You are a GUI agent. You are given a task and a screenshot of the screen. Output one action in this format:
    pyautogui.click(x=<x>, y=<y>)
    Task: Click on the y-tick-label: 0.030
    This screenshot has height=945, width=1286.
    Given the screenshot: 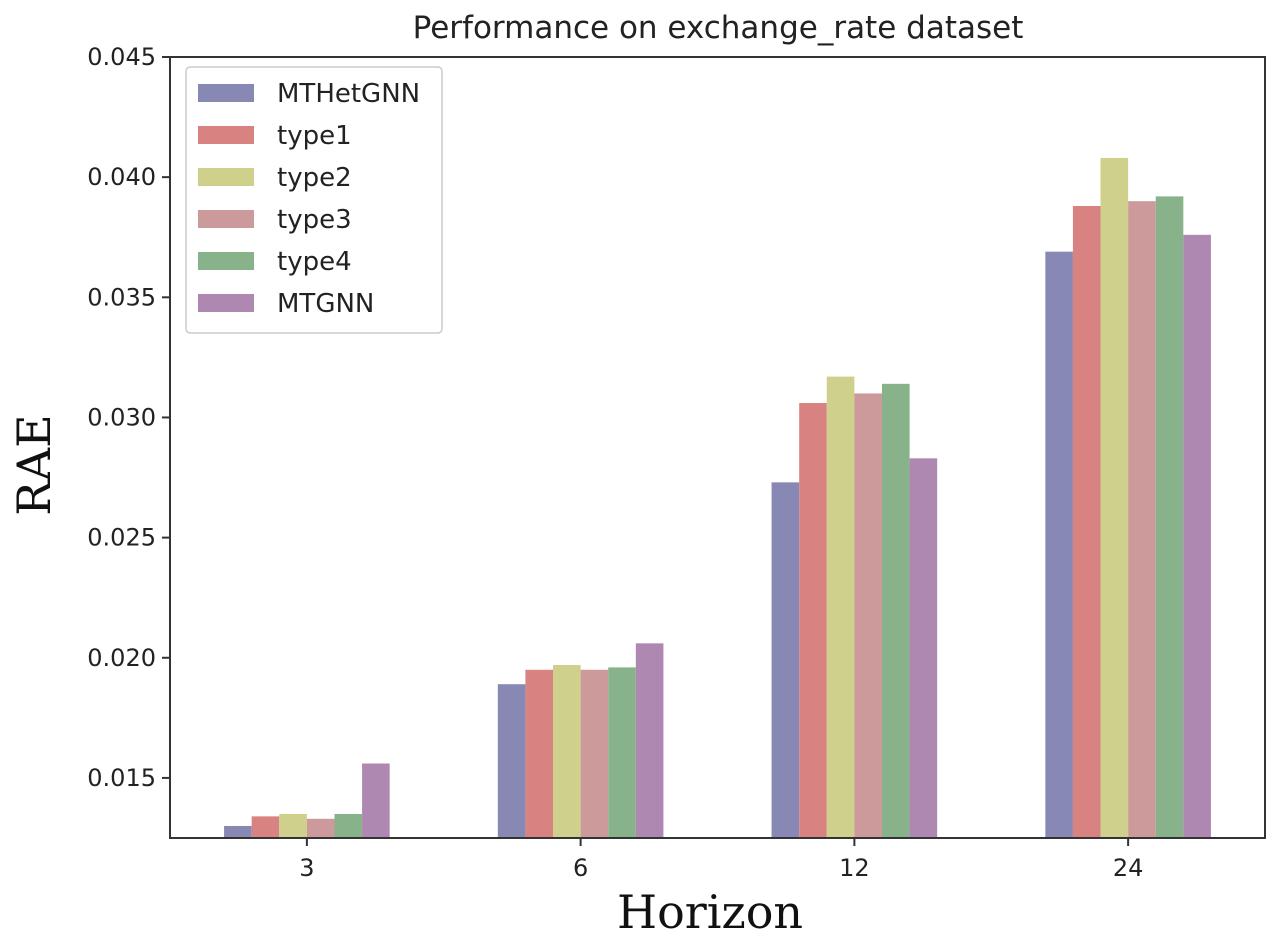 What is the action you would take?
    pyautogui.click(x=121, y=417)
    